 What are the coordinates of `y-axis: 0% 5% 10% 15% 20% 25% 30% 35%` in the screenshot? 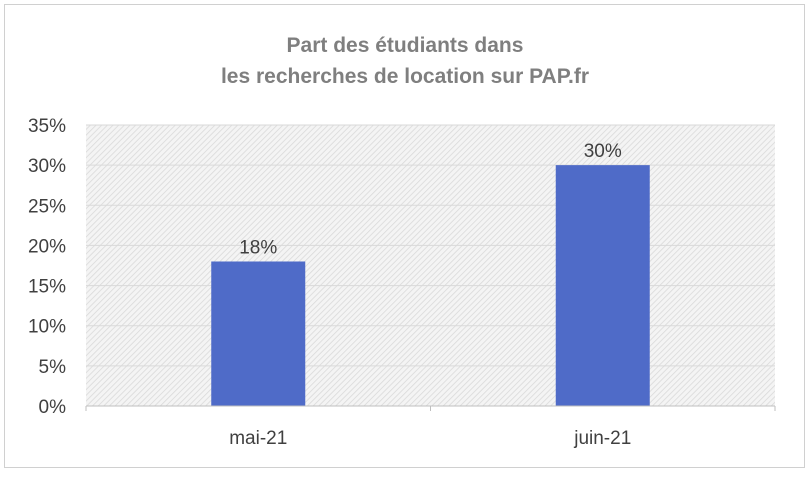 It's located at (47, 267).